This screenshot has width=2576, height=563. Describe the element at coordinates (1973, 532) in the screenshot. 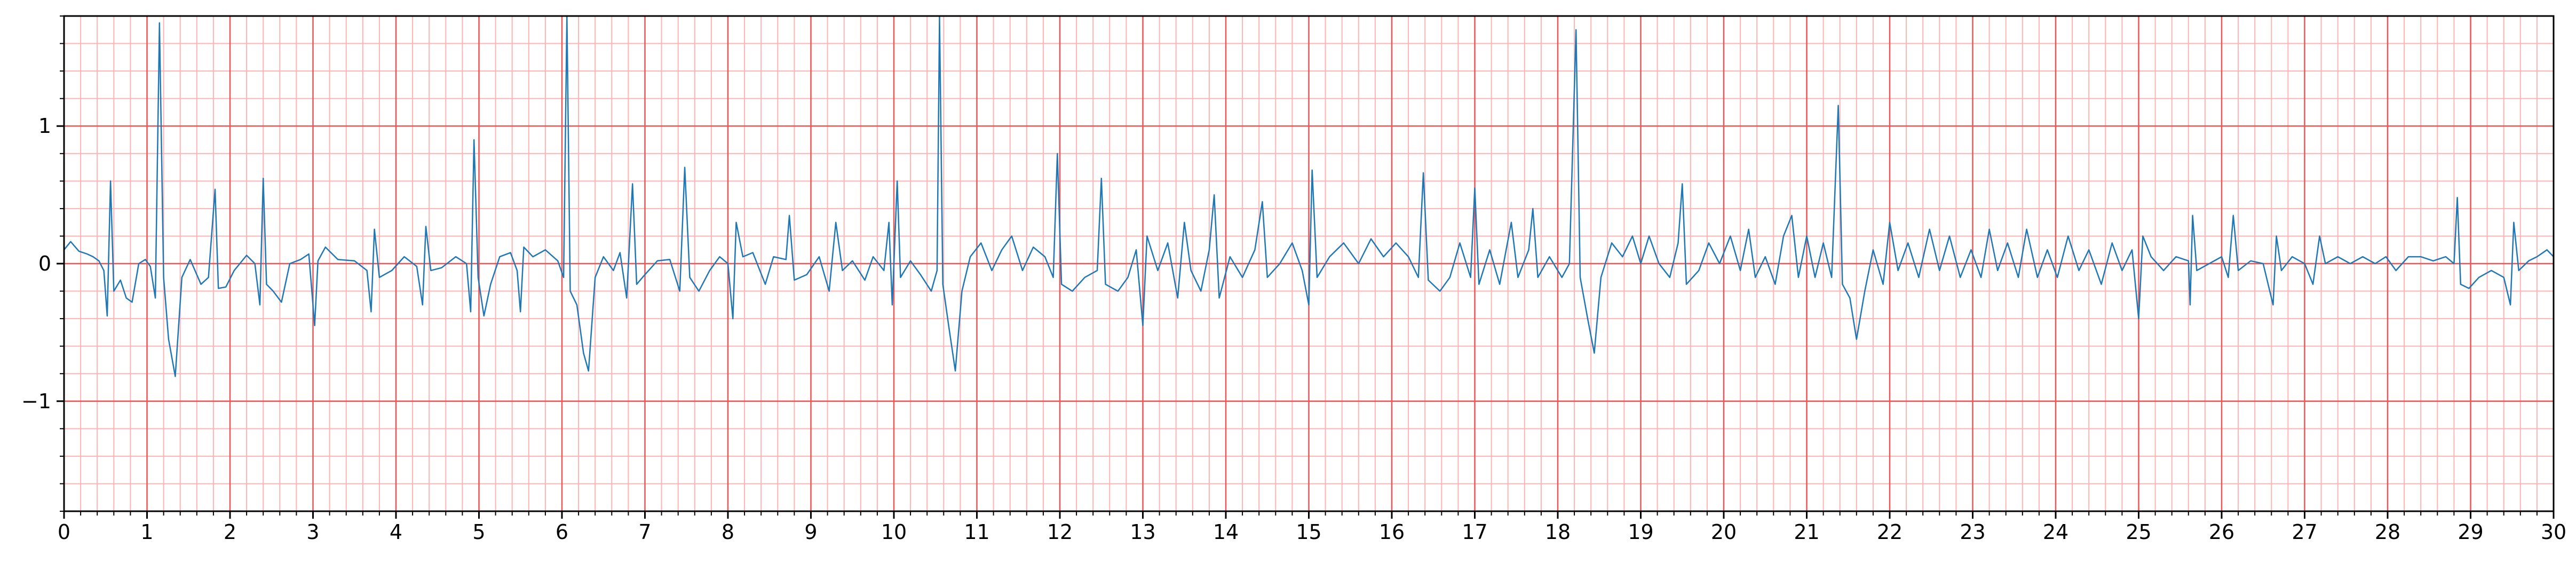

I see `x-tick-label: 23` at that location.